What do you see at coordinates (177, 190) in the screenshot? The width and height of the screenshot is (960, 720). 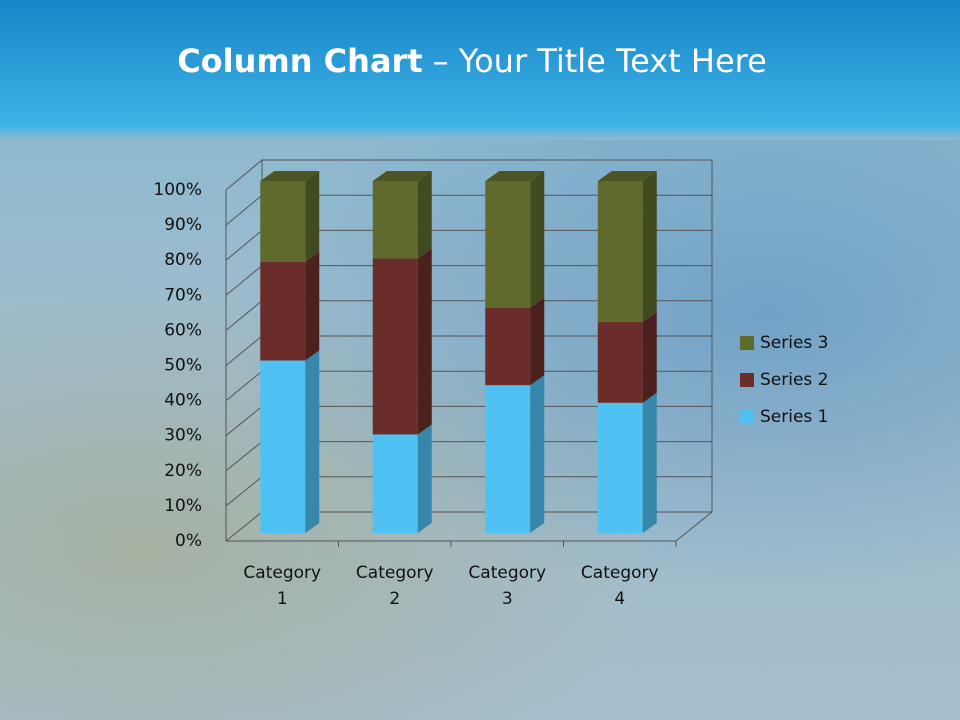 I see `y-tick-label: 100%` at bounding box center [177, 190].